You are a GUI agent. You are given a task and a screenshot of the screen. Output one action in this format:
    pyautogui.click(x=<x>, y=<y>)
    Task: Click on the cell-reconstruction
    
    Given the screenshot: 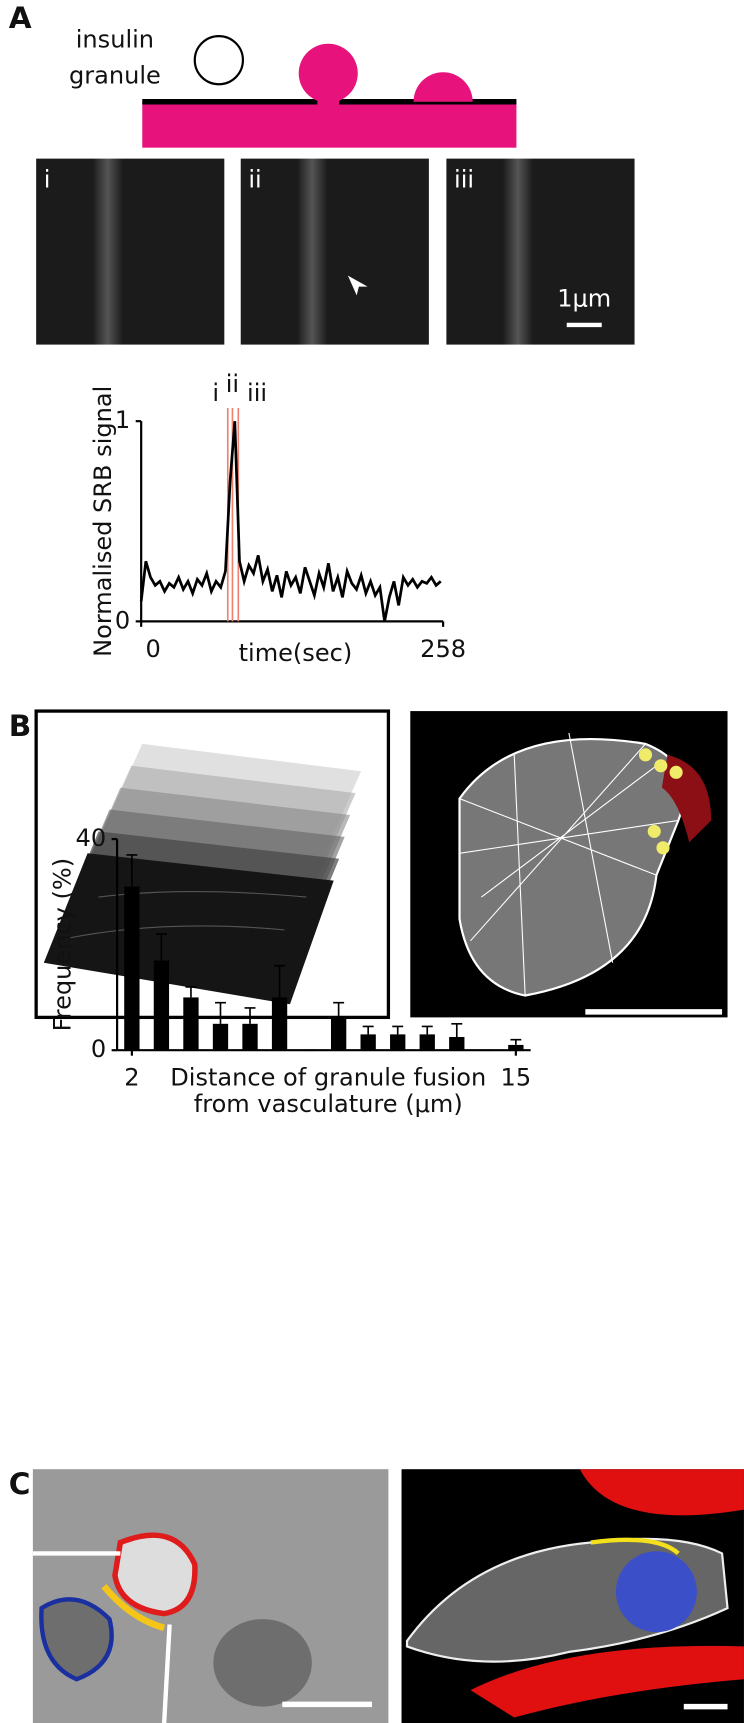 What is the action you would take?
    pyautogui.click(x=572, y=1596)
    